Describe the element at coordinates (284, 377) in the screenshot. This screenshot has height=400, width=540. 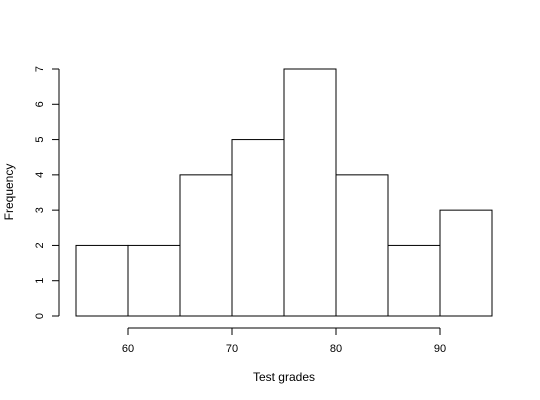
I see `x-axis-title: Test grades` at that location.